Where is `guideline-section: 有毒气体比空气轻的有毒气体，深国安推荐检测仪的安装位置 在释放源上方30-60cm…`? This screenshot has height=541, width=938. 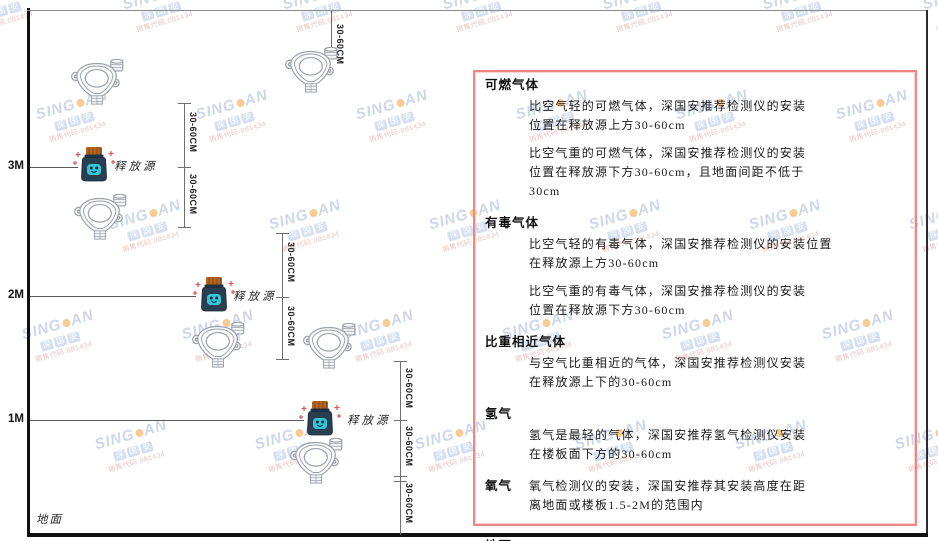 guideline-section: 有毒气体比空气轻的有毒气体，深国安推荐检测仪的安装位置 在释放源上方30-60cm… is located at coordinates (695, 267).